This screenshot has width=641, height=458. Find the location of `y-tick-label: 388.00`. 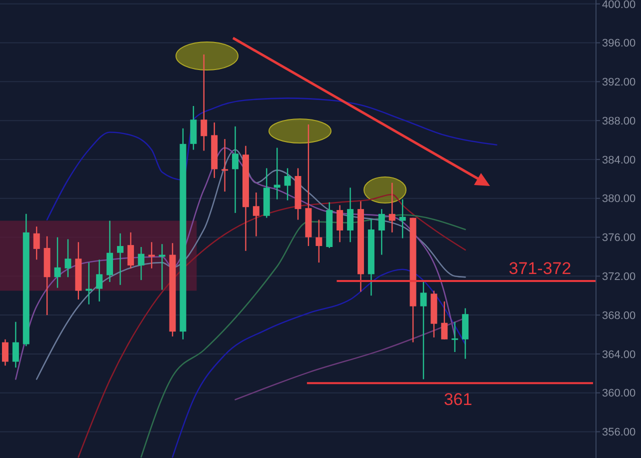

y-tick-label: 388.00 is located at coordinates (619, 121).